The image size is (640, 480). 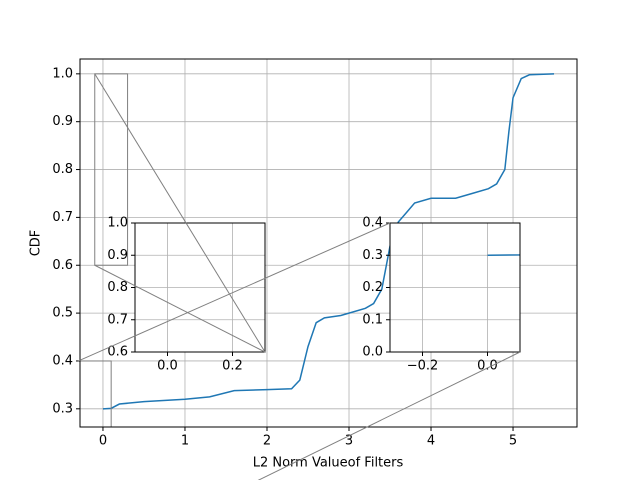 What do you see at coordinates (232, 366) in the screenshot?
I see `x-tick-label: 0.2` at bounding box center [232, 366].